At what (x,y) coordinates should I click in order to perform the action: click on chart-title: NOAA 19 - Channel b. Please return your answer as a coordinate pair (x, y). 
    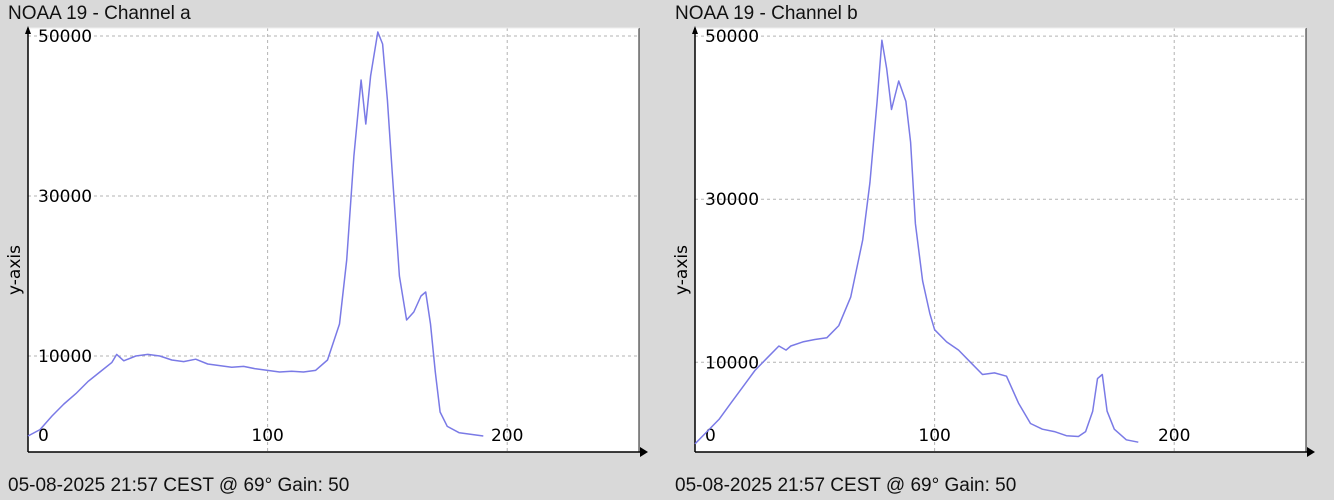
    Looking at the image, I should click on (766, 13).